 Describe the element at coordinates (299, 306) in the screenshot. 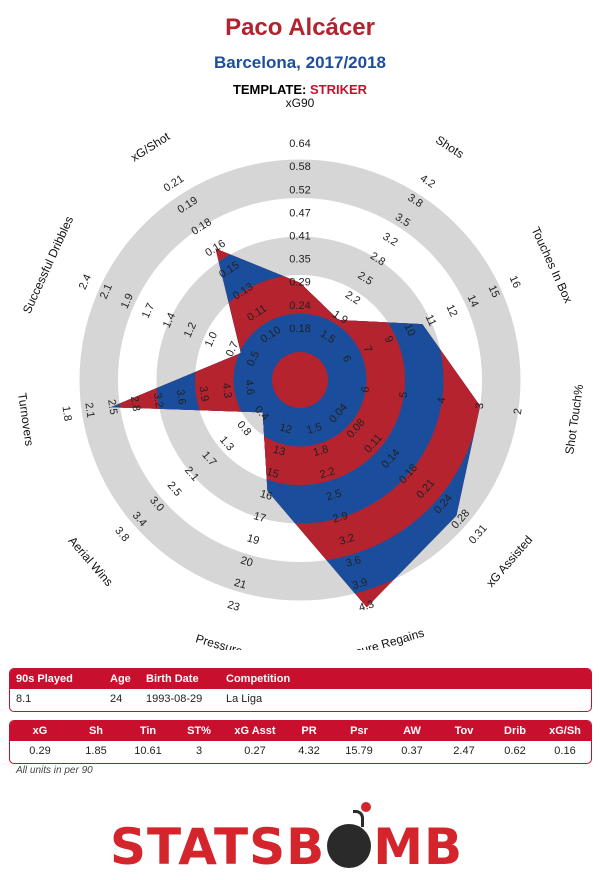

I see `tick-label: 0.24` at that location.